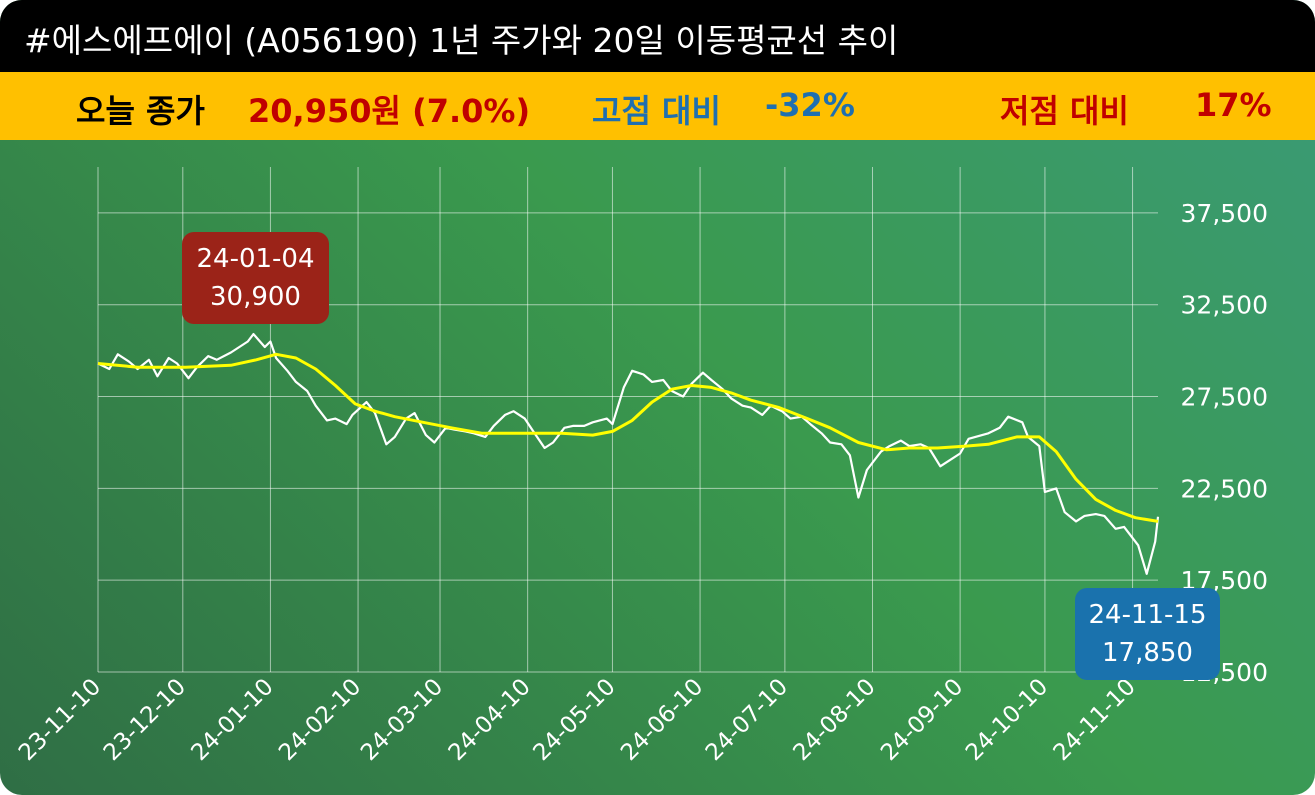 The image size is (1315, 795). I want to click on x-tick-label: 24-01-10, so click(232, 720).